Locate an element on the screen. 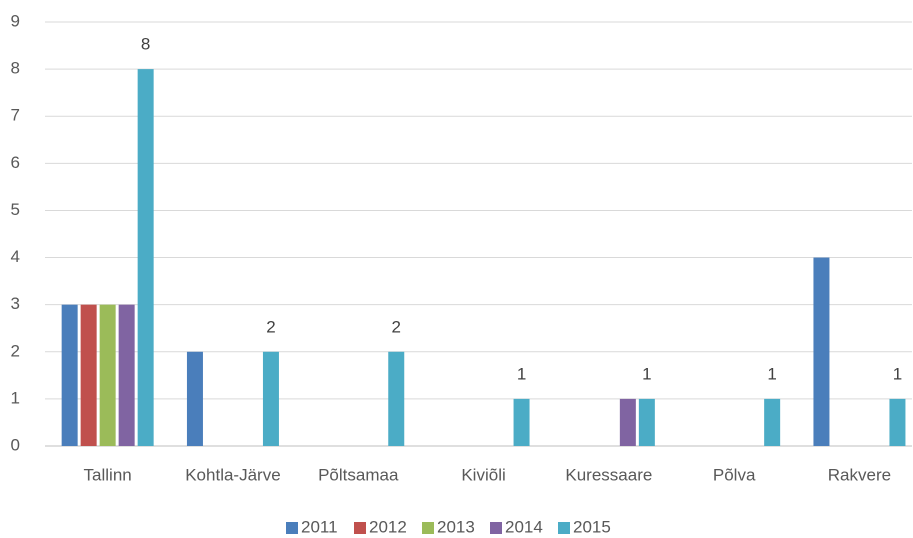 Image resolution: width=913 pixels, height=538 pixels. y-tick-label: 4 is located at coordinates (15, 256).